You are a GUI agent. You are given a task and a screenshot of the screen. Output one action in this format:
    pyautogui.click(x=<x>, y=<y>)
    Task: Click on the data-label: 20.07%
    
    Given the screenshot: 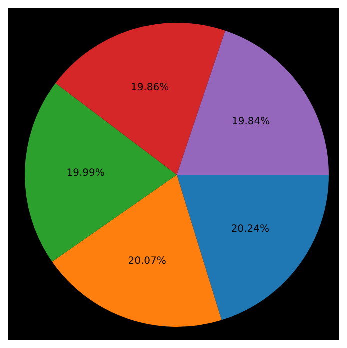 What is the action you would take?
    pyautogui.click(x=147, y=261)
    